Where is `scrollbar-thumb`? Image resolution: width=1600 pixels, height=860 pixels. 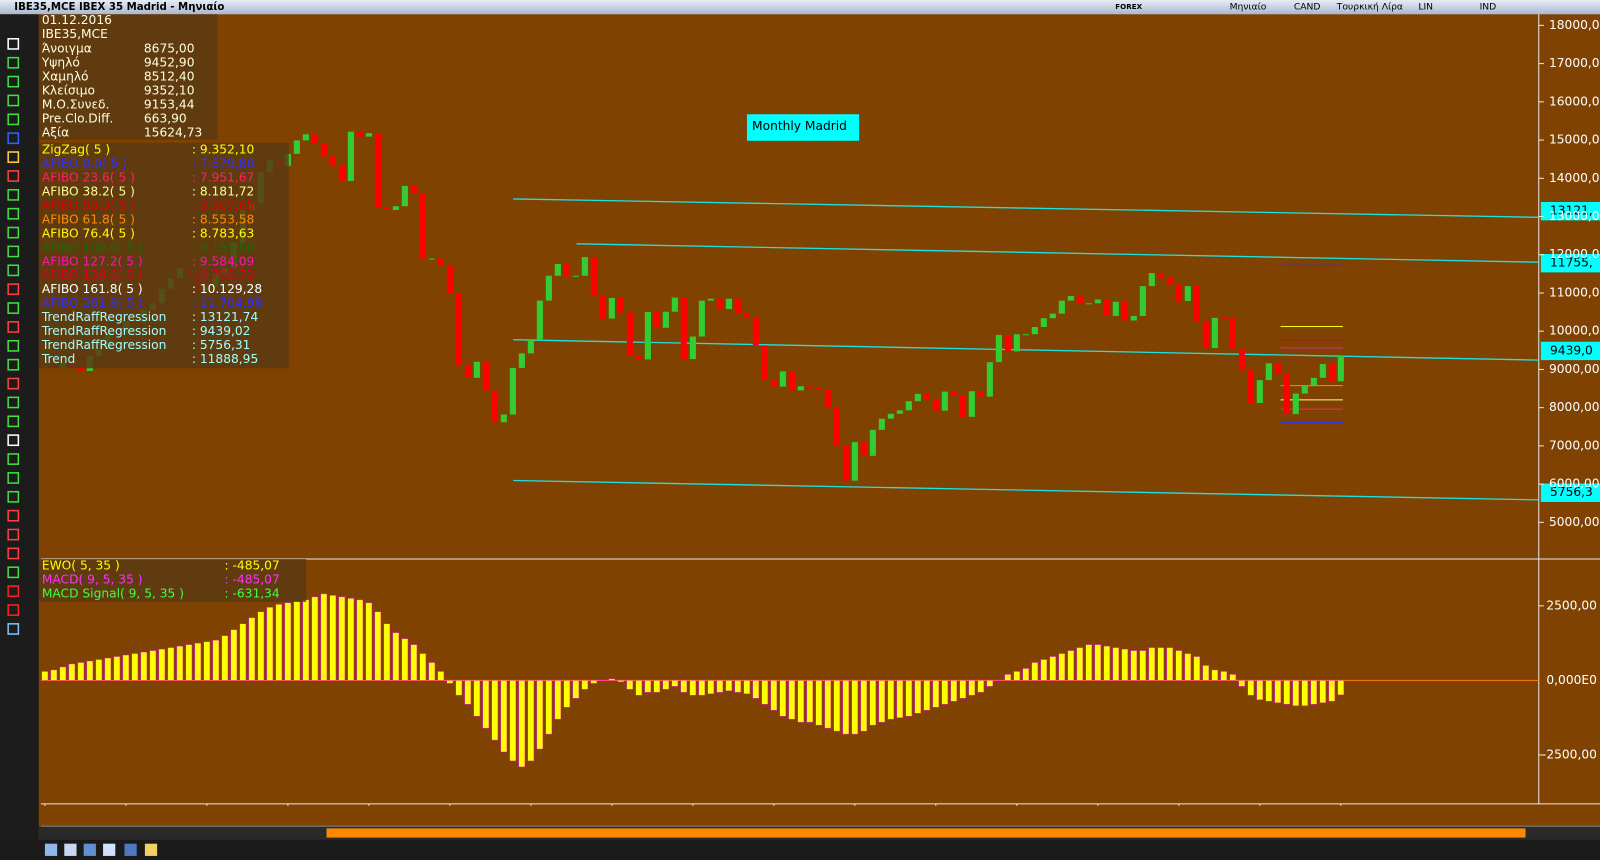 scrollbar-thumb is located at coordinates (926, 833).